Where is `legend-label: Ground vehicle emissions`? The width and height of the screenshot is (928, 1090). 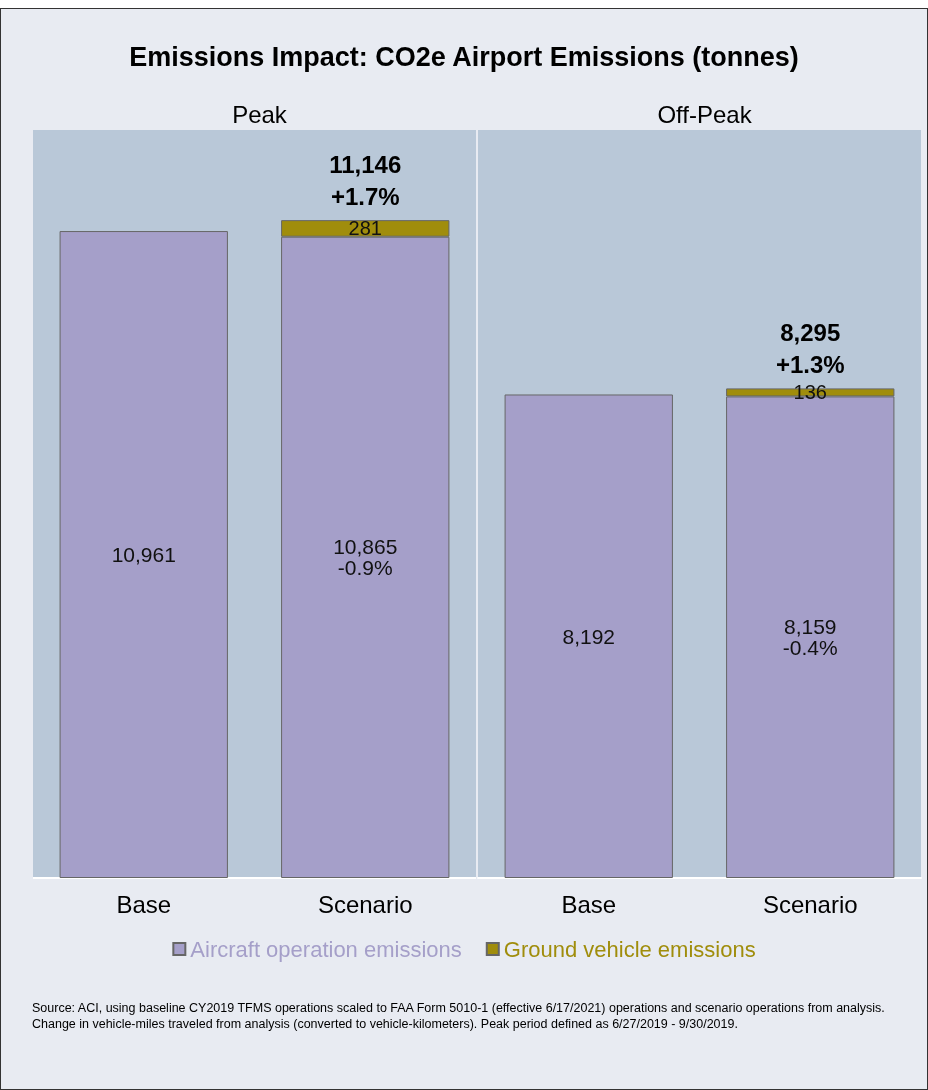
legend-label: Ground vehicle emissions is located at coordinates (629, 949).